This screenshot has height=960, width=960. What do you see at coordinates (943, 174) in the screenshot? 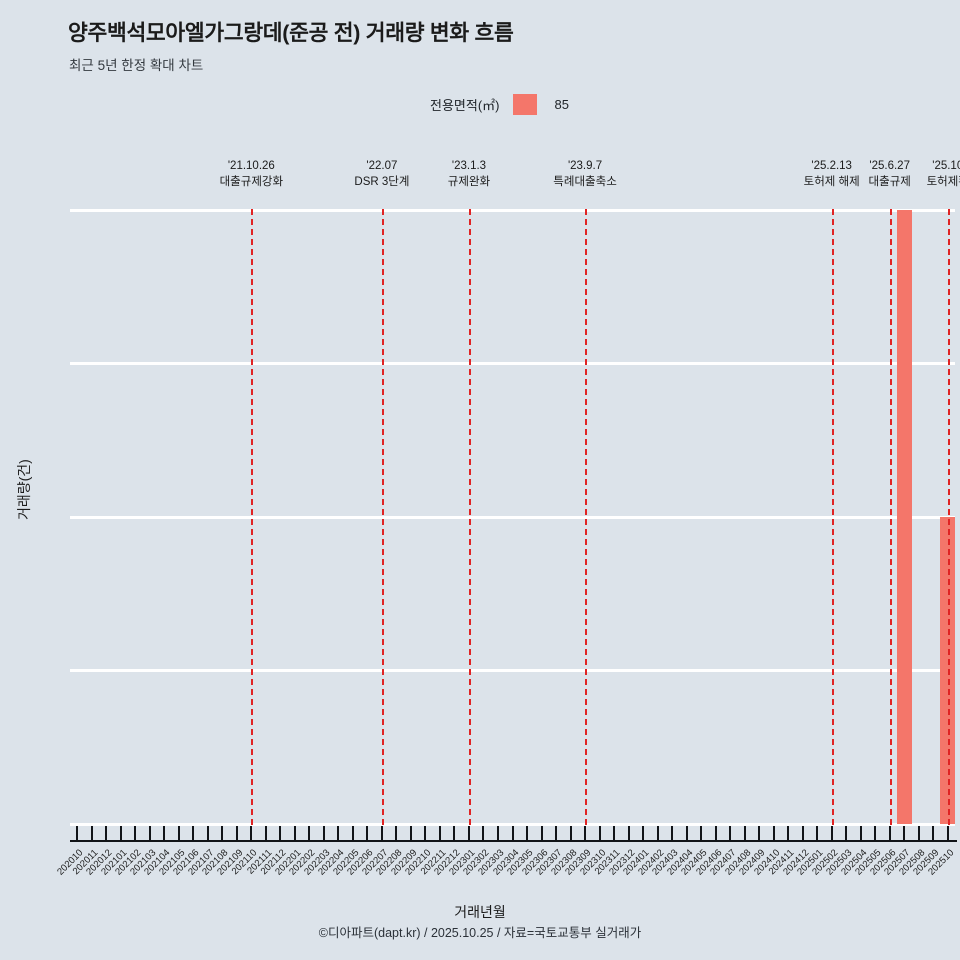
I see `event-annotation-202510: '25.10 토허제확` at bounding box center [943, 174].